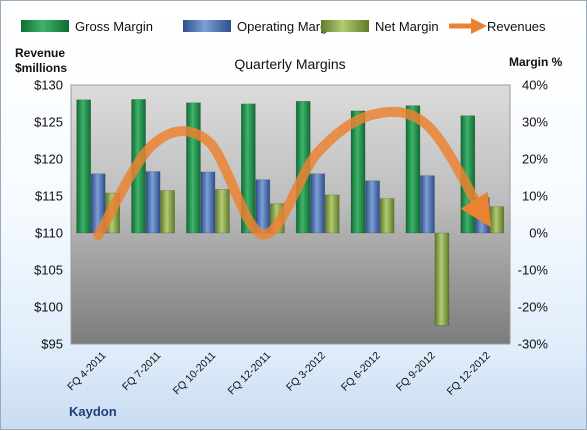 Image resolution: width=587 pixels, height=431 pixels. What do you see at coordinates (442, 279) in the screenshot?
I see `bar-net-margin-fq-9-2012` at bounding box center [442, 279].